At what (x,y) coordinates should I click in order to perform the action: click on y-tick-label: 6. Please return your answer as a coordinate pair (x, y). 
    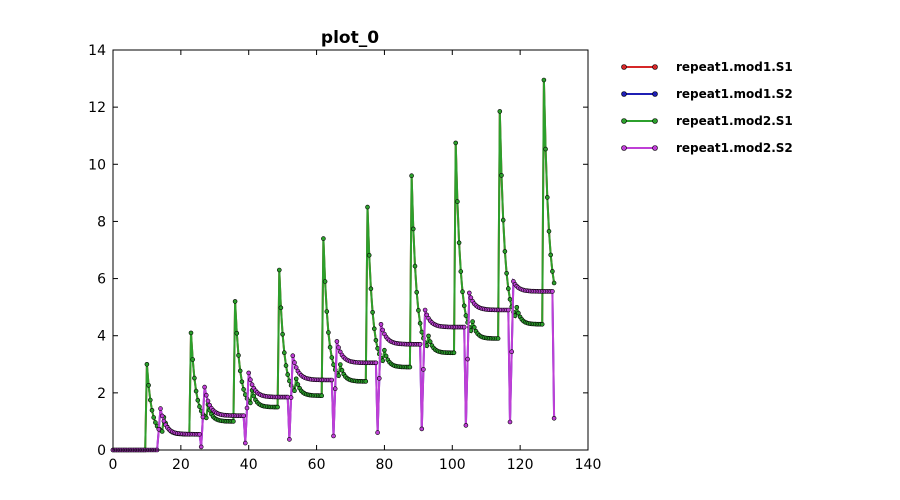
    Looking at the image, I should click on (101, 280).